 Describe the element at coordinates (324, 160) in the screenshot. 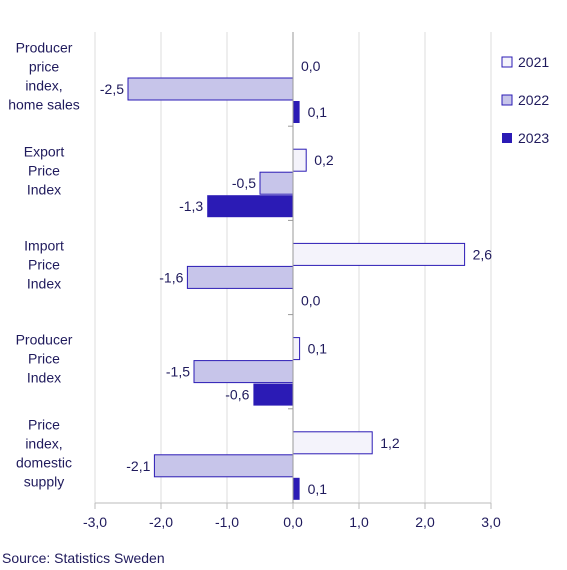

I see `data-label: 0,2` at that location.